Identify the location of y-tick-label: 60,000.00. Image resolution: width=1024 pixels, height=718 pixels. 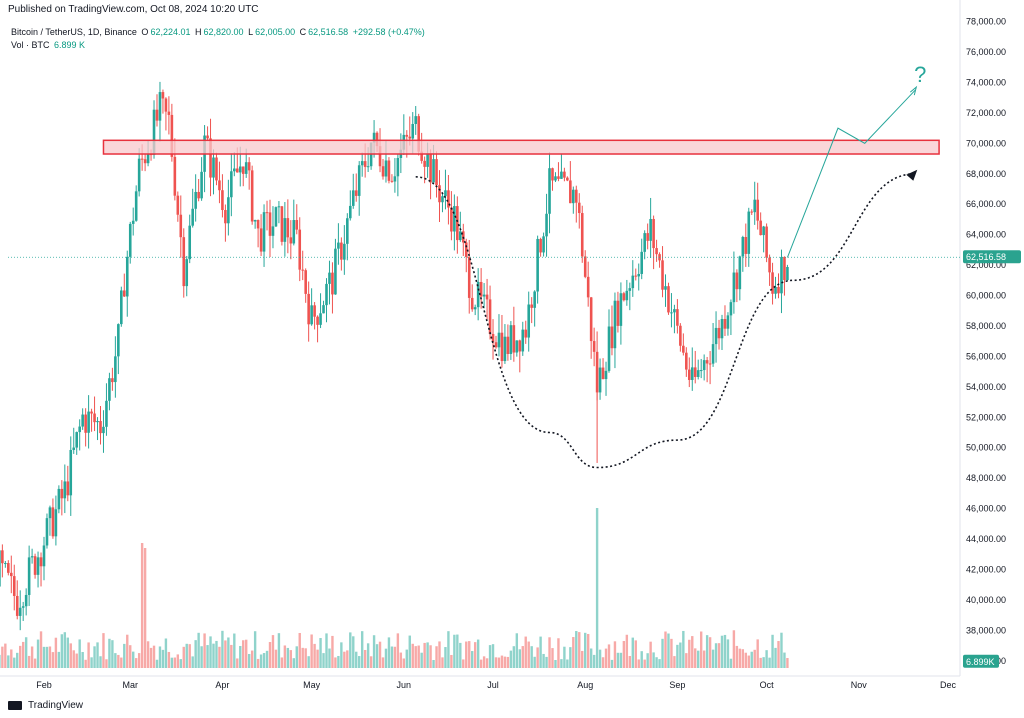
(986, 296).